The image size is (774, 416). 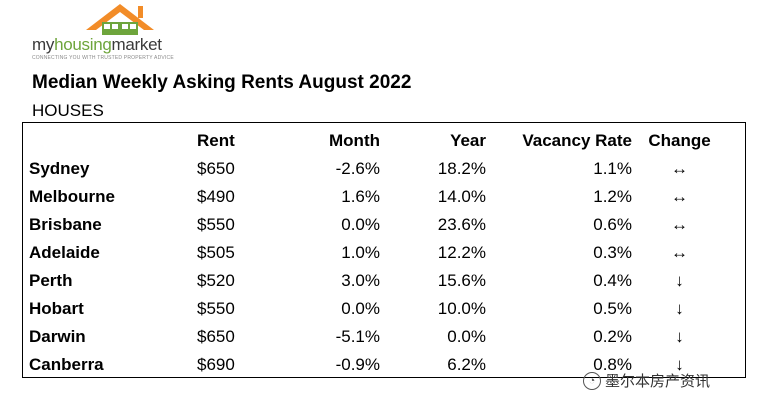 I want to click on table-row: Canberra $690 -0.9% 6.2% 0.8% ↓, so click(x=378, y=365).